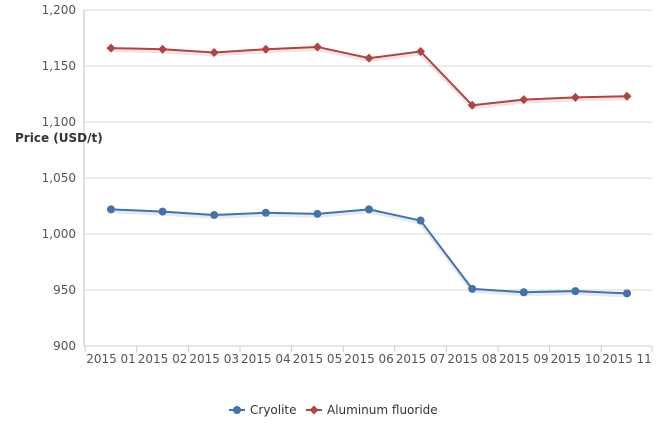  Describe the element at coordinates (266, 359) in the screenshot. I see `x-tick-label: 2015 04` at that location.